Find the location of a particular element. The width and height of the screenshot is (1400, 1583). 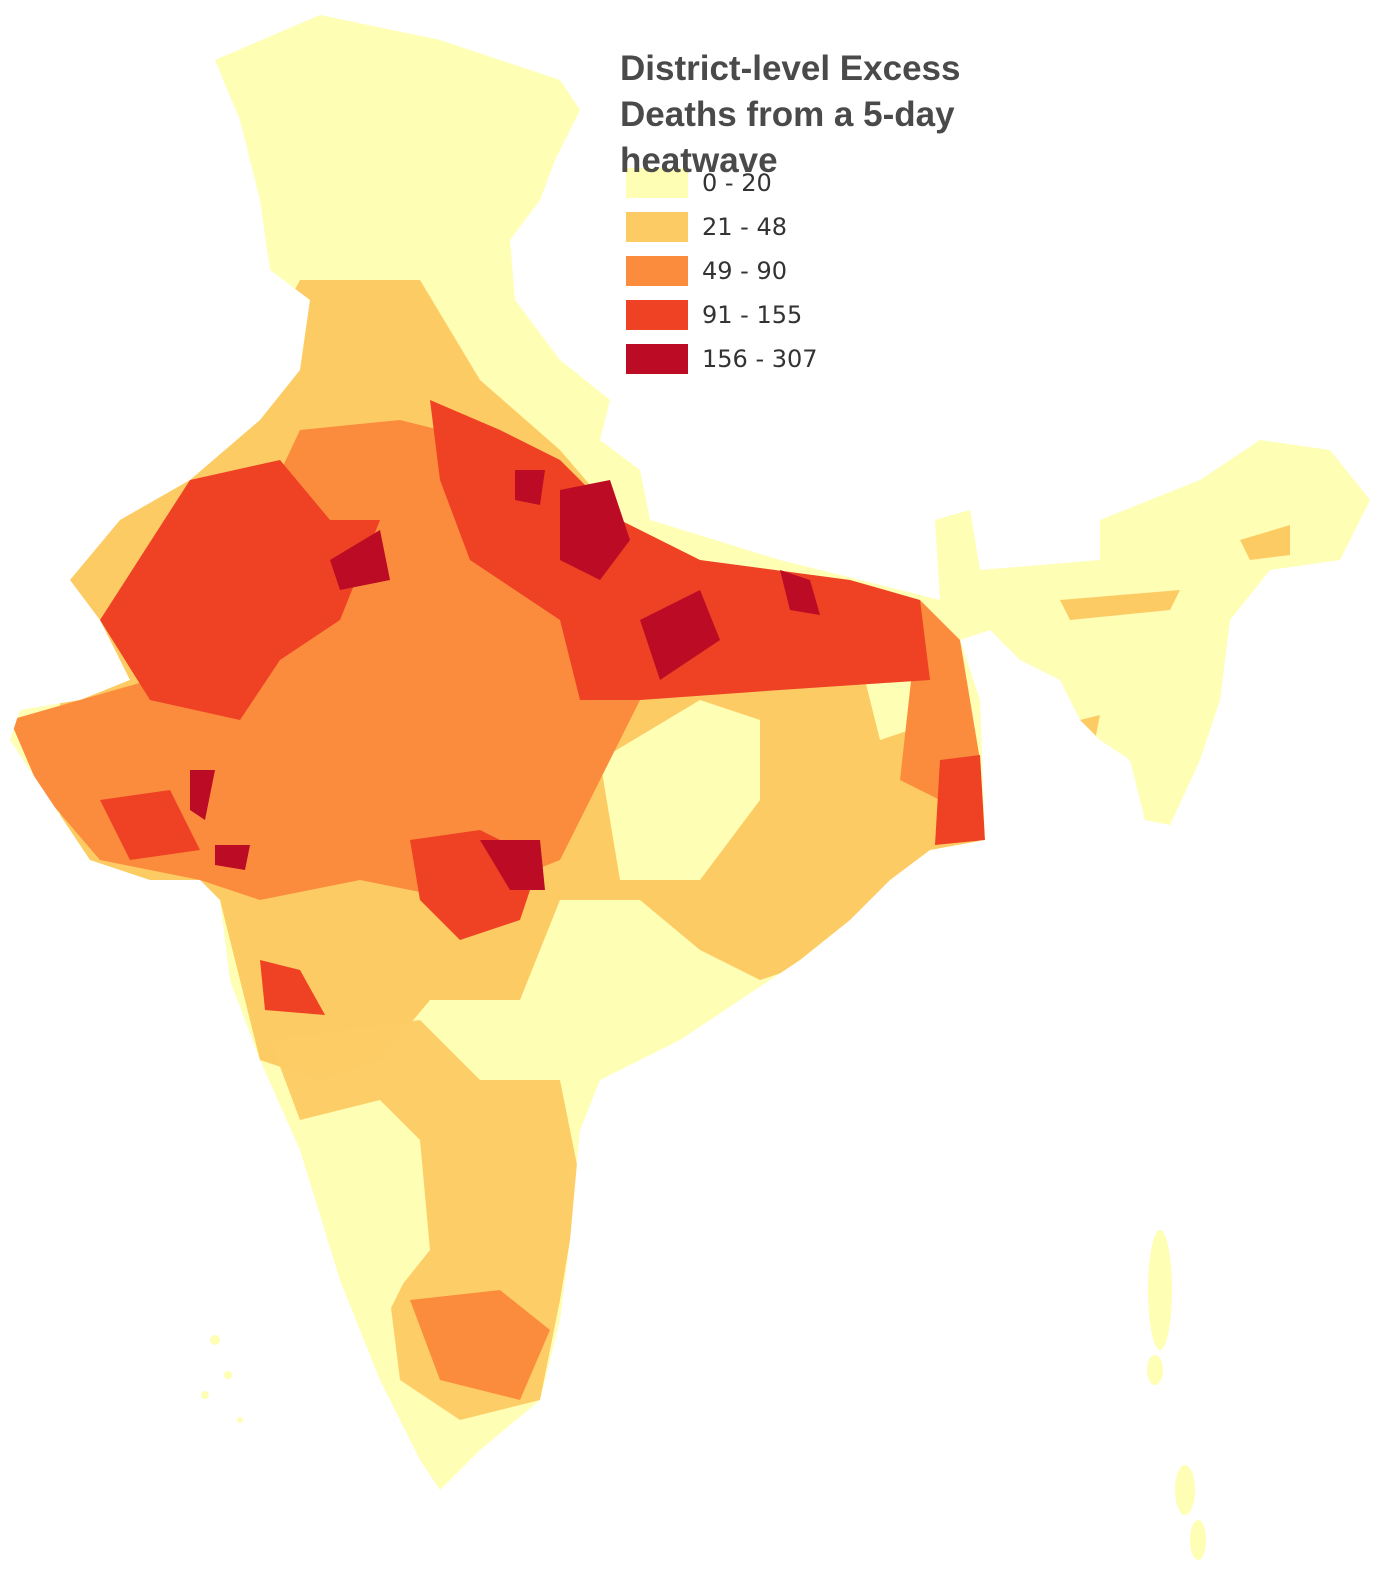

legend-label: 21 - 48 is located at coordinates (744, 227).